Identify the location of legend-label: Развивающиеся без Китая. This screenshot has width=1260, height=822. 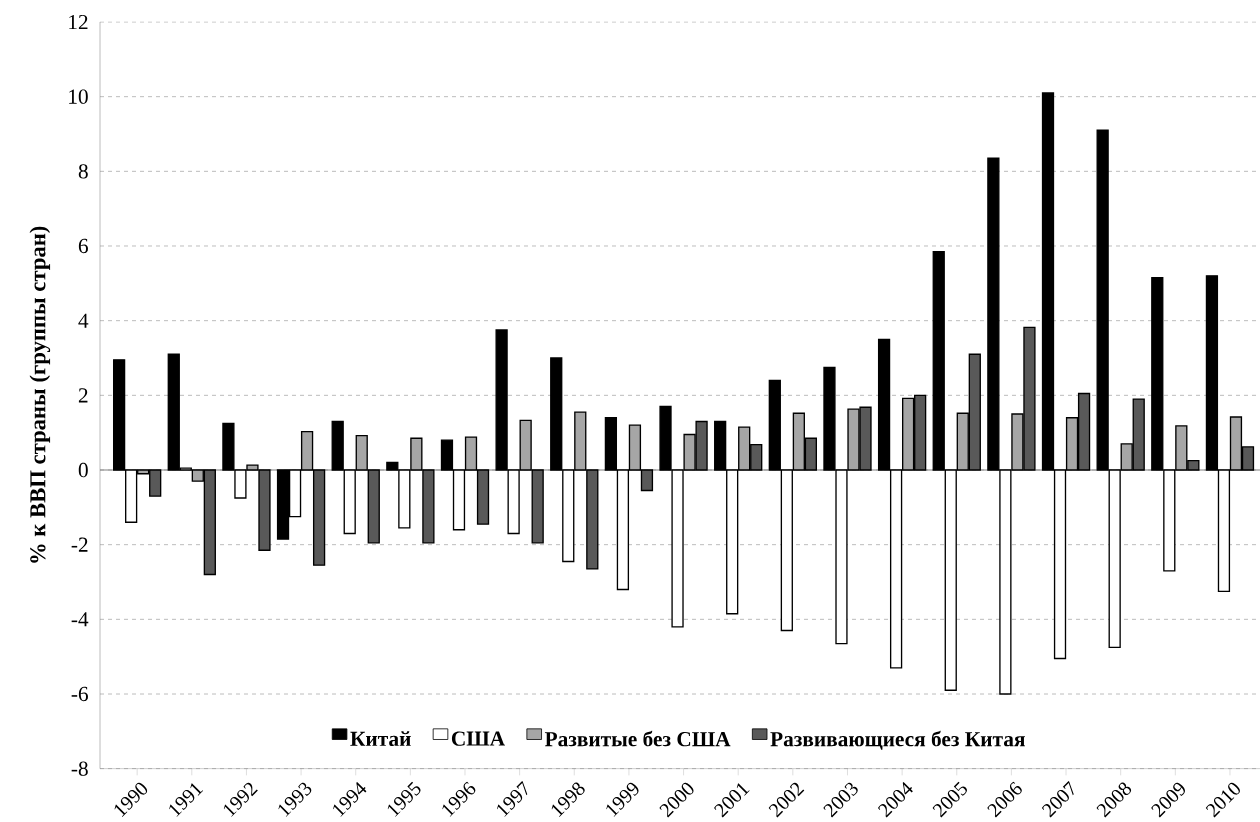
(897, 740).